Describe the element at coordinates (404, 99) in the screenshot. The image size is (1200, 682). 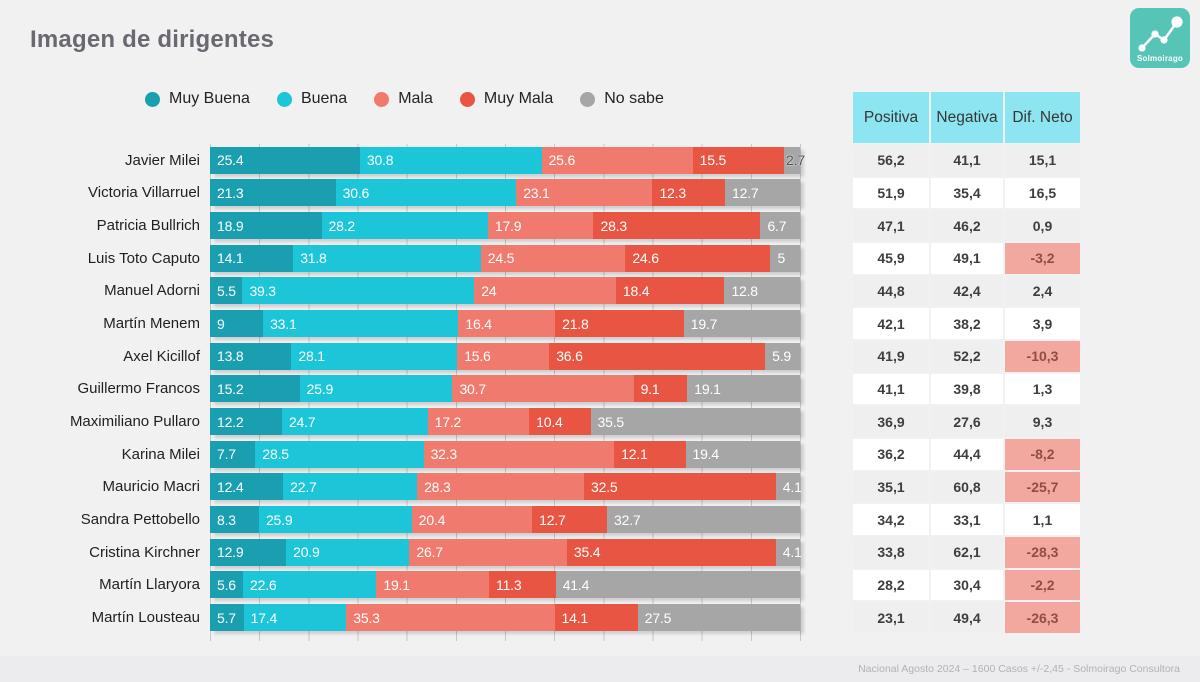
I see `legend: Muy Buena Buena Mala Muy Mala No sabe` at that location.